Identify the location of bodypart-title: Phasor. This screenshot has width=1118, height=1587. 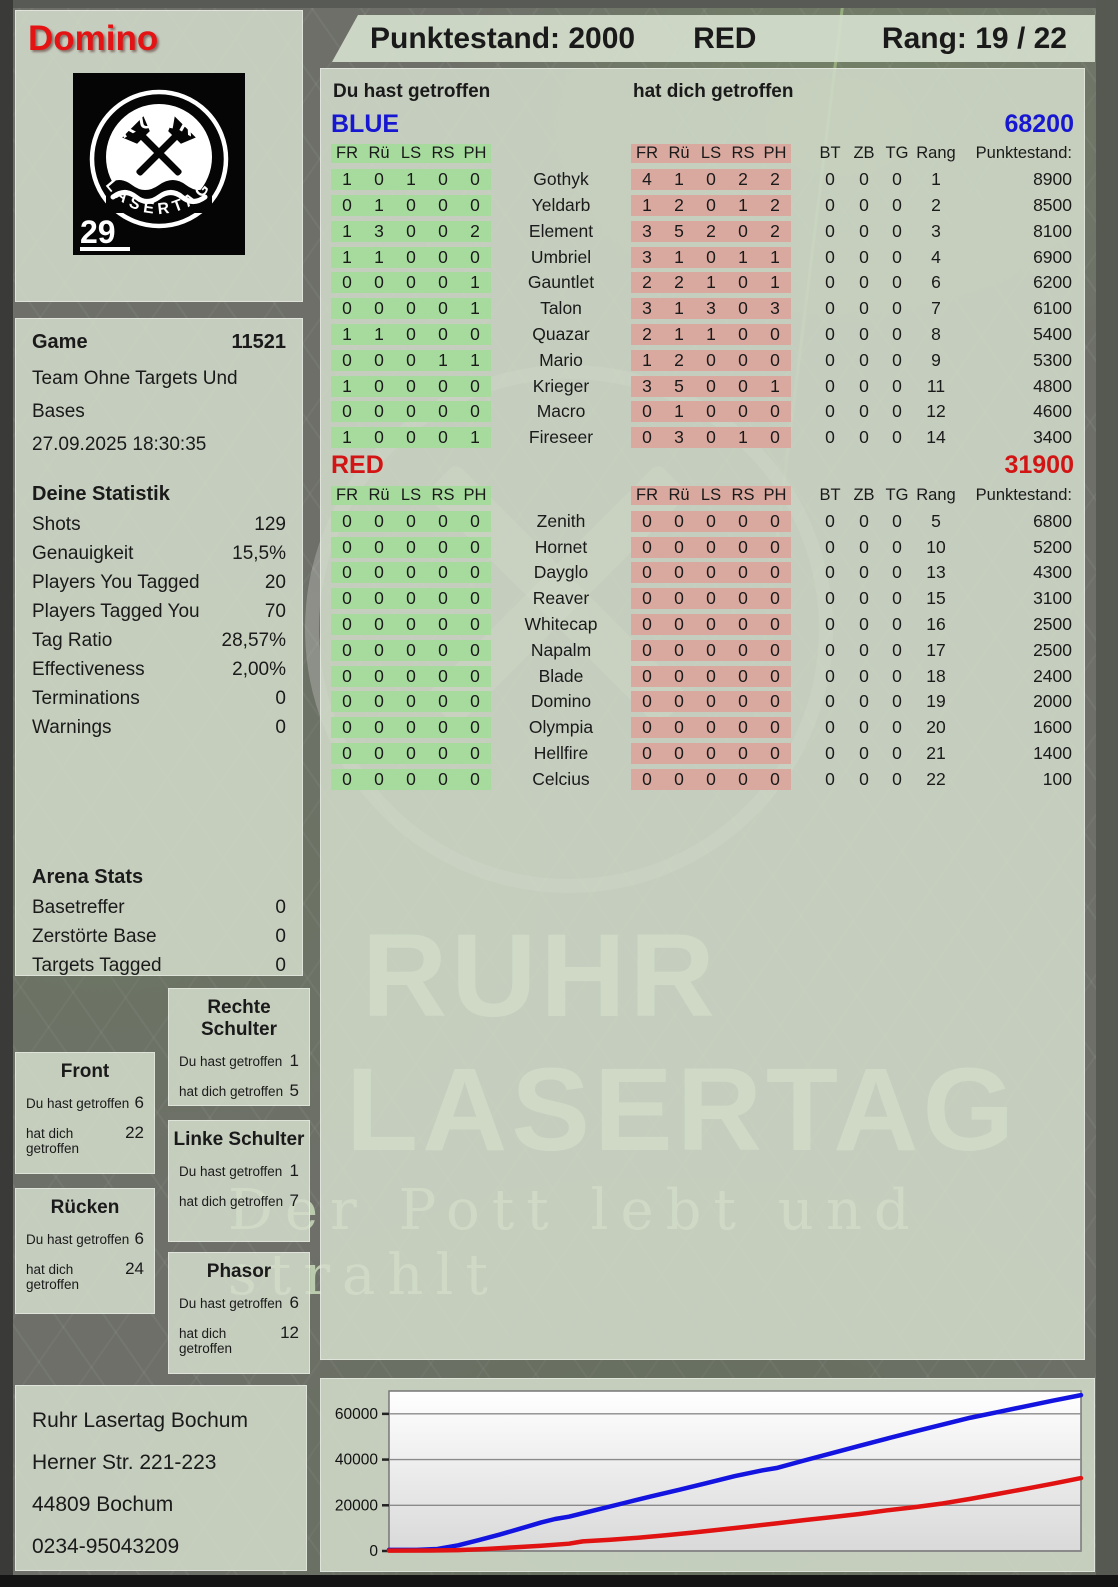
(239, 1271).